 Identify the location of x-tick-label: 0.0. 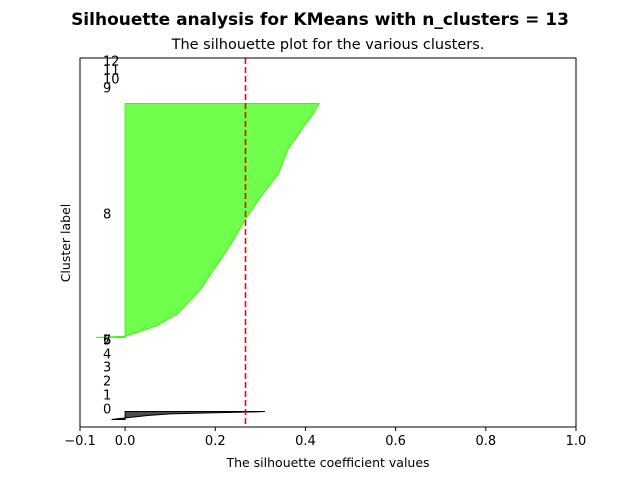
(125, 441).